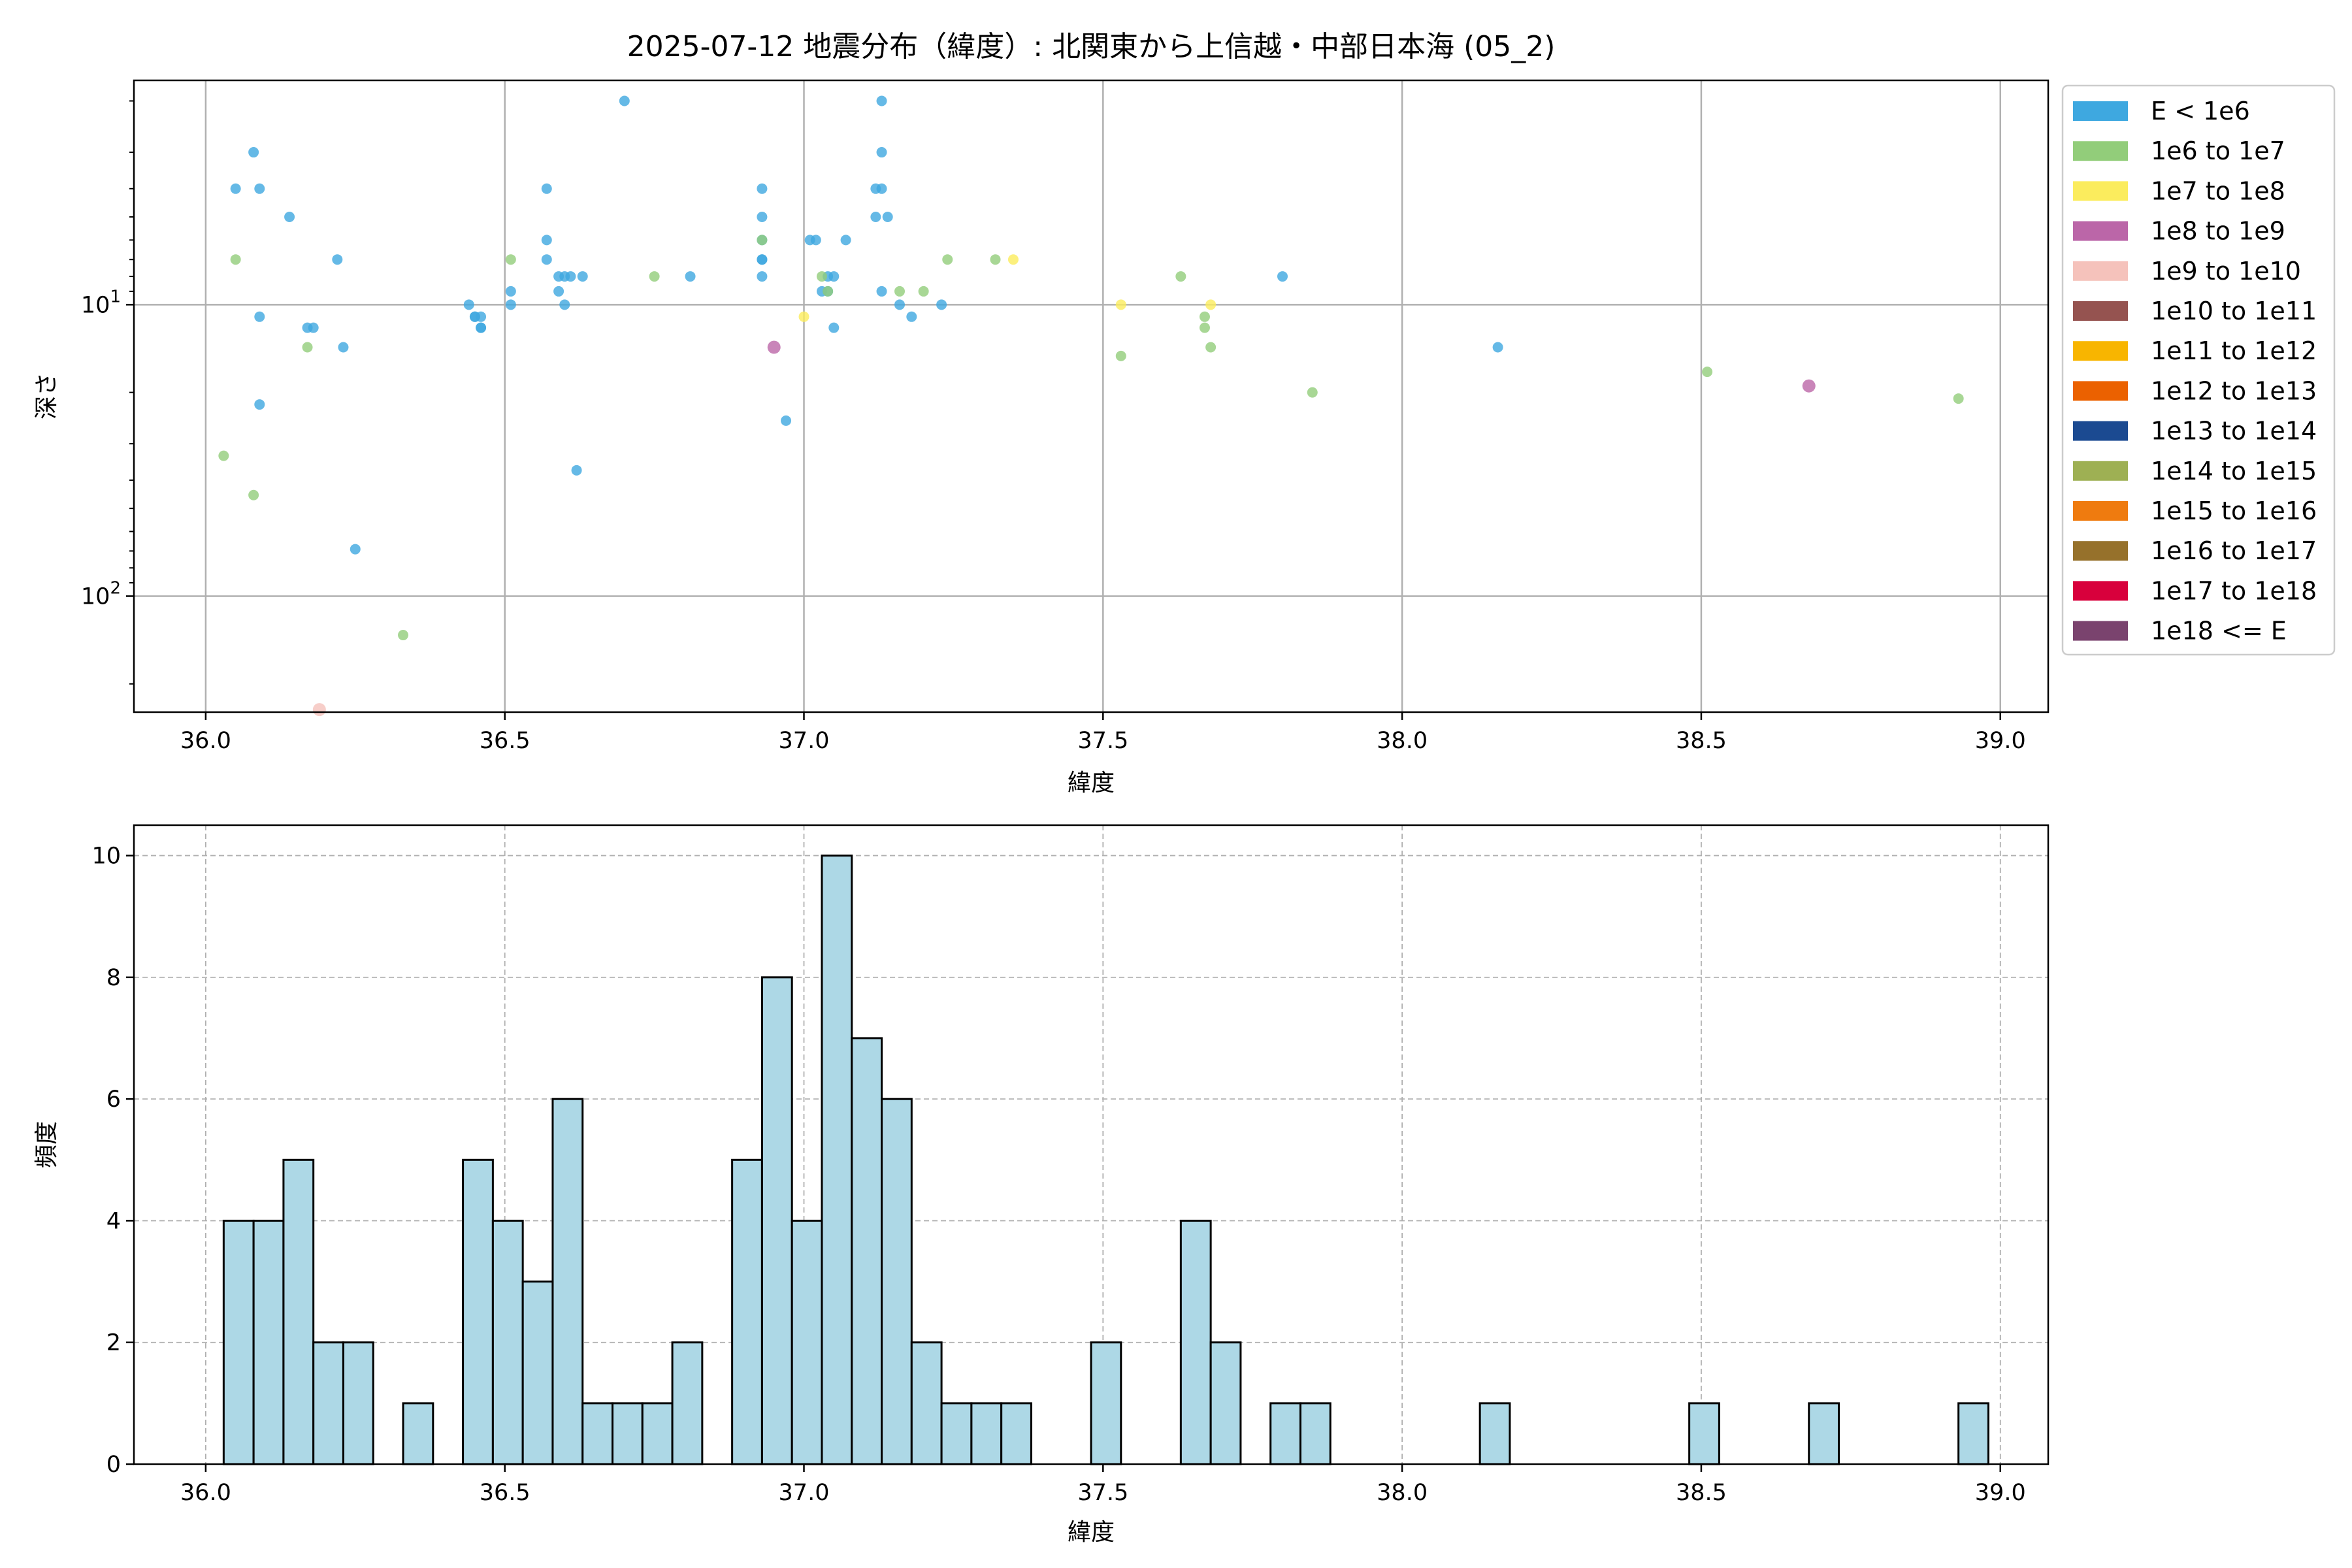  I want to click on scatter-x-tick-label: 36.5, so click(505, 741).